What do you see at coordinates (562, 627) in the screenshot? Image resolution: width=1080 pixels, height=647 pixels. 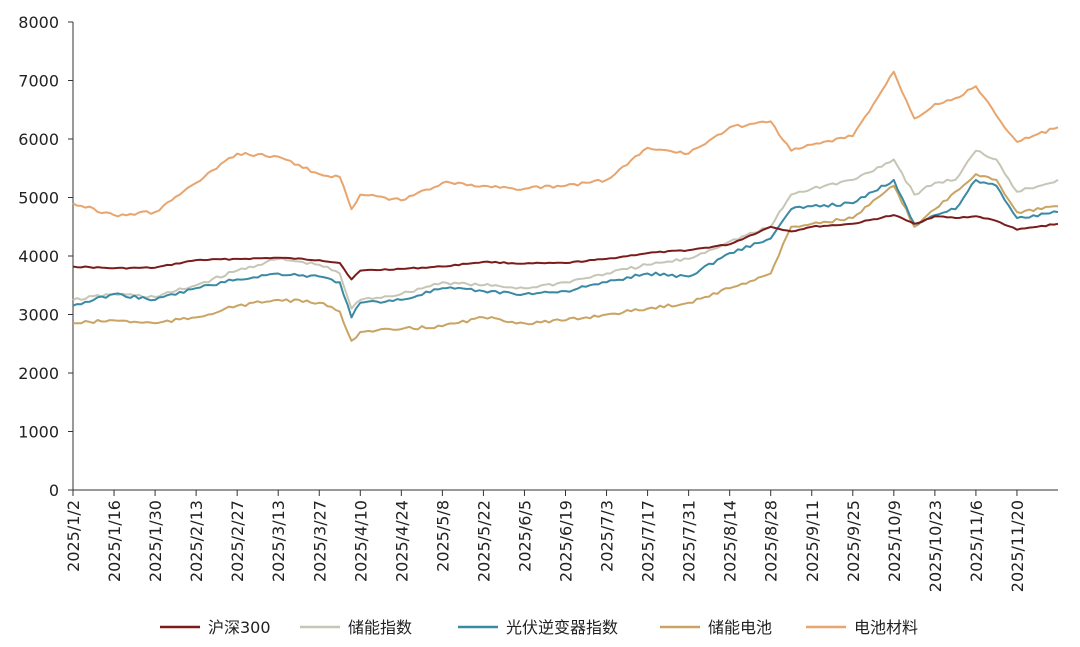 I see `legend-label: 光伏逆变器指数` at bounding box center [562, 627].